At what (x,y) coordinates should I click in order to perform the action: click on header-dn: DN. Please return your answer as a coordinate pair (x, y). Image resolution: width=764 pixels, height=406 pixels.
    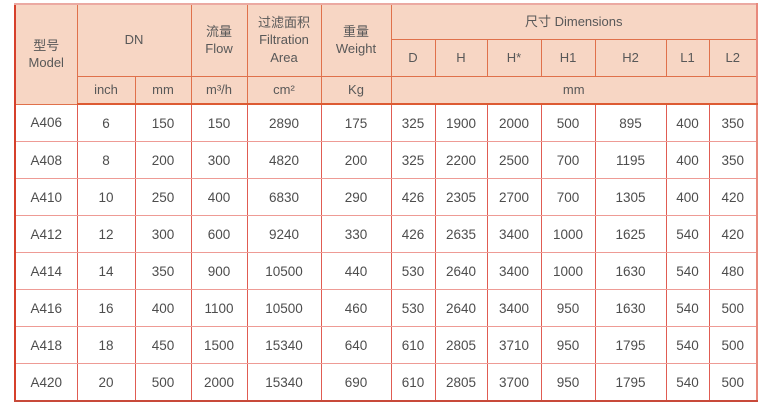
    Looking at the image, I should click on (134, 40).